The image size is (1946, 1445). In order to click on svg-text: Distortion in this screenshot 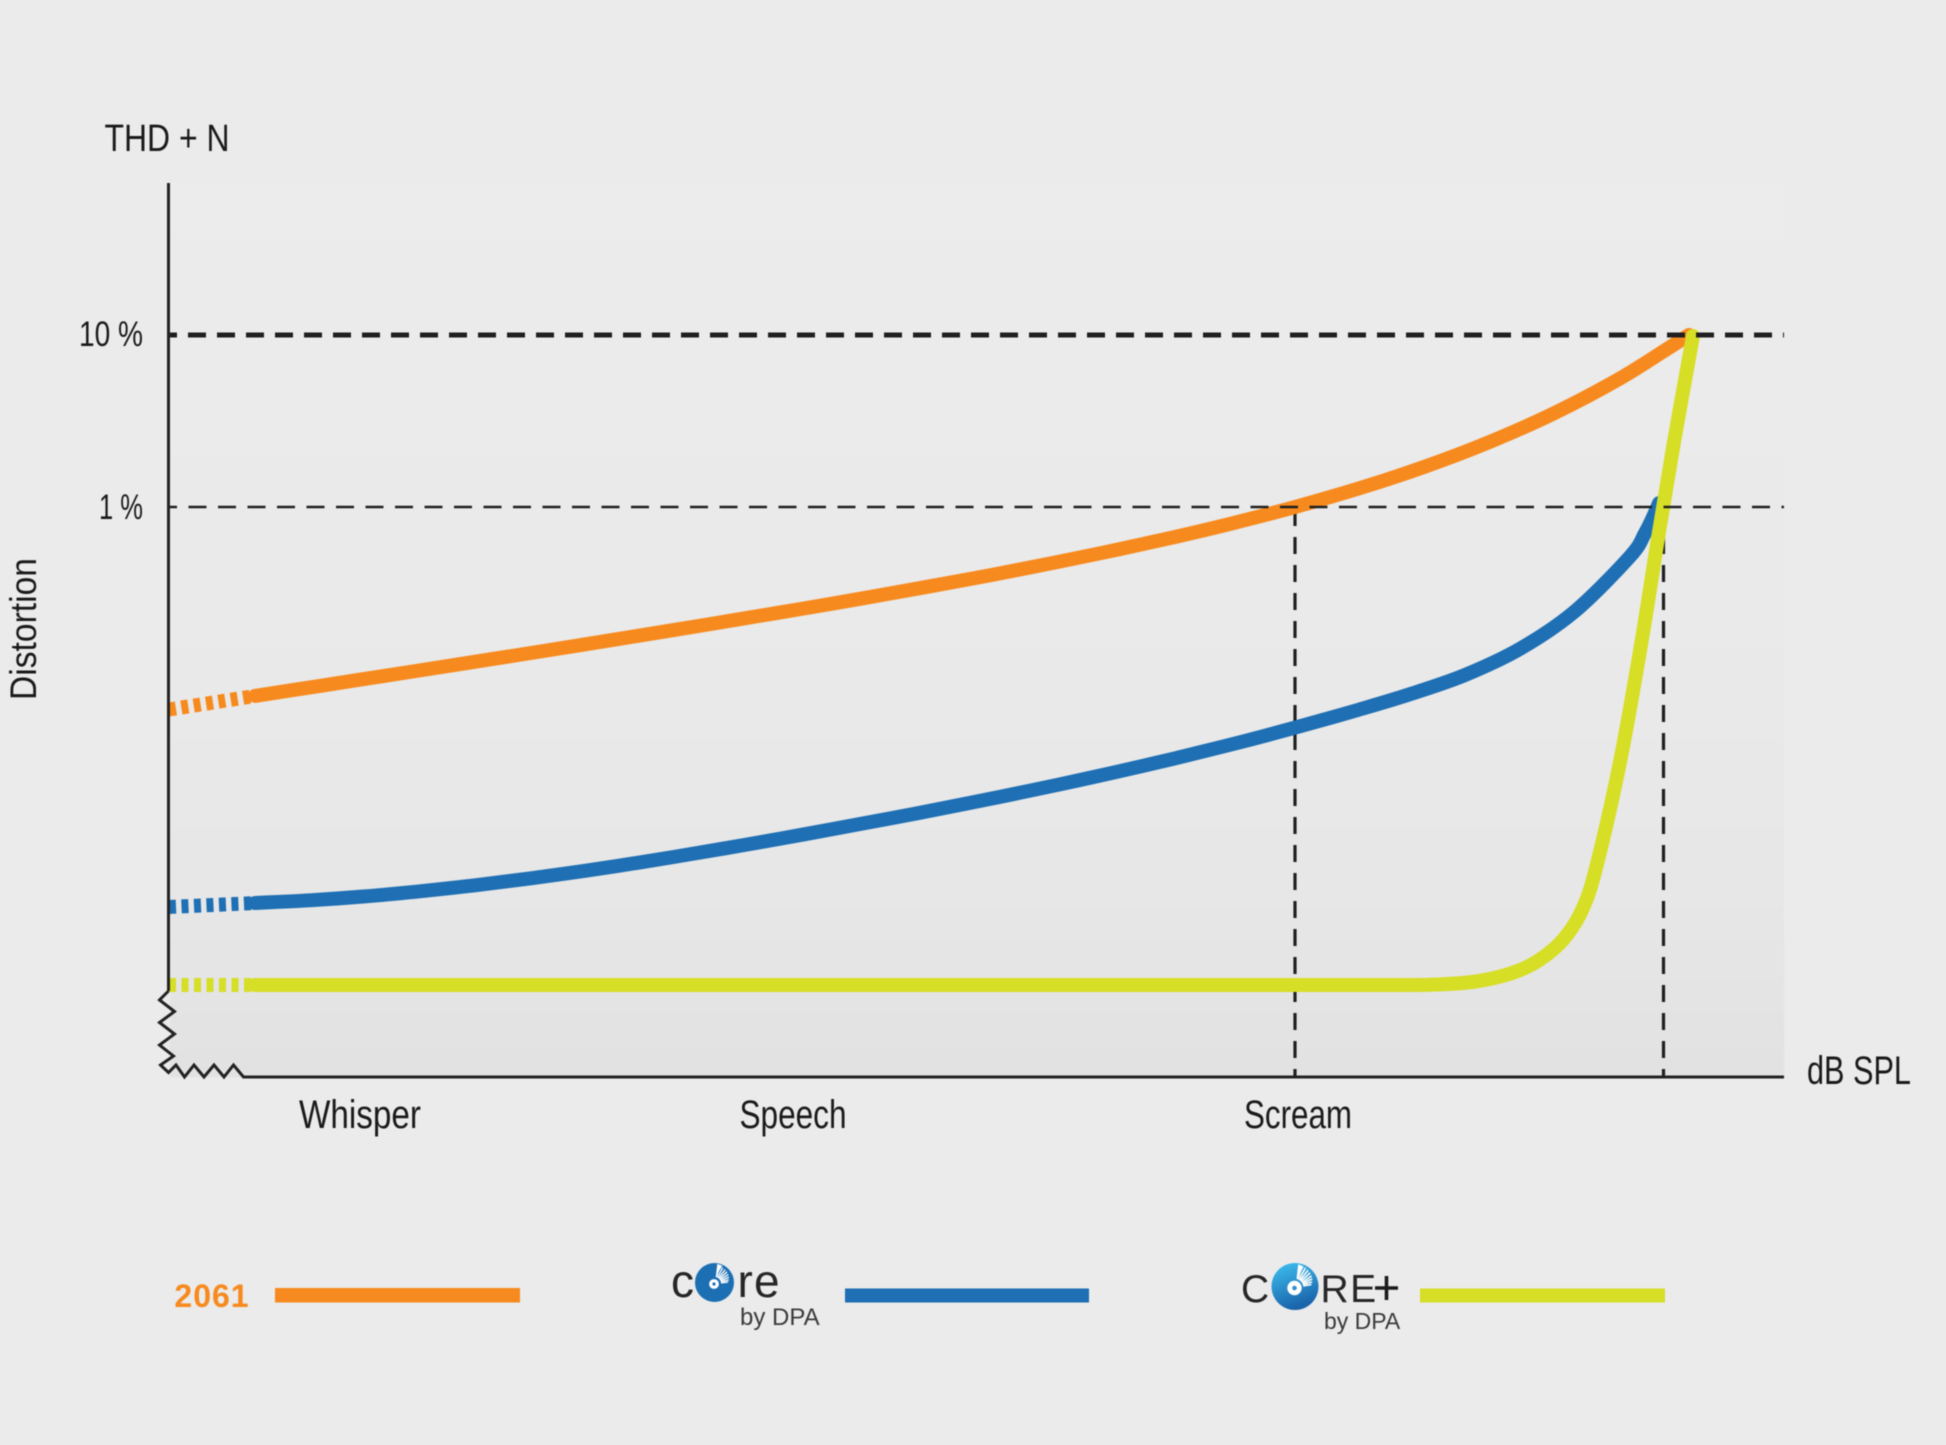, I will do `click(23, 629)`.